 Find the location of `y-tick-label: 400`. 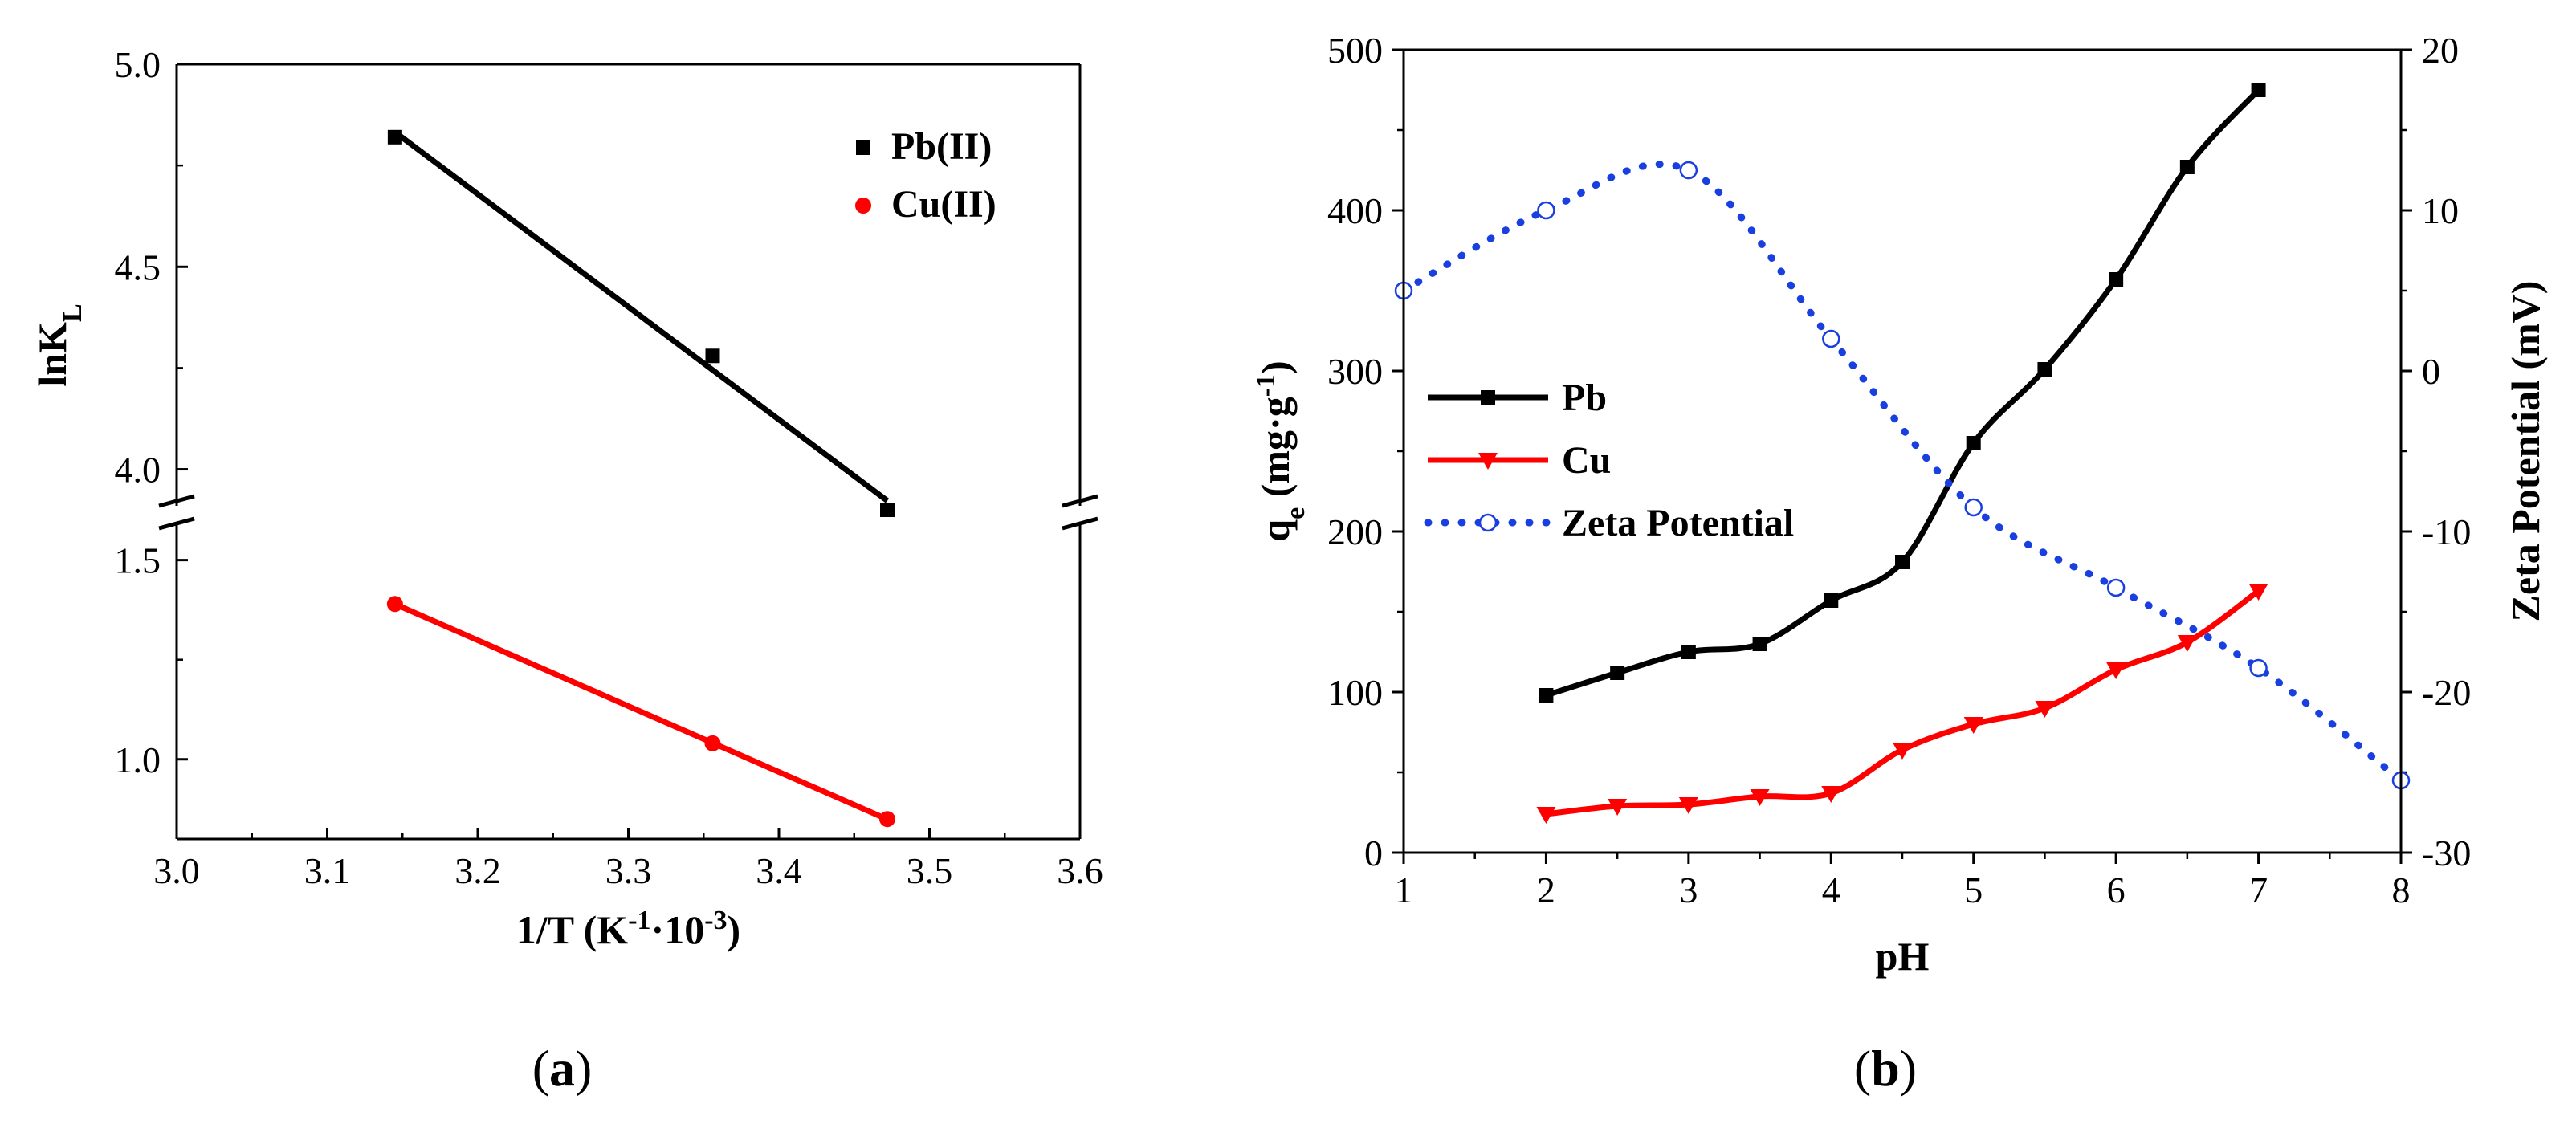

y-tick-label: 400 is located at coordinates (1355, 210).